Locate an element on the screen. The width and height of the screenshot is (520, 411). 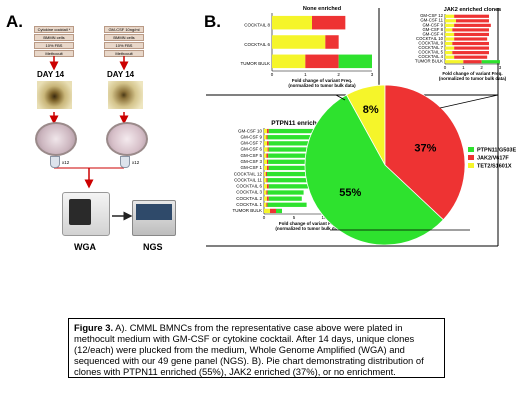
legend-label: TET2/S1601X is located at coordinates (494, 167).